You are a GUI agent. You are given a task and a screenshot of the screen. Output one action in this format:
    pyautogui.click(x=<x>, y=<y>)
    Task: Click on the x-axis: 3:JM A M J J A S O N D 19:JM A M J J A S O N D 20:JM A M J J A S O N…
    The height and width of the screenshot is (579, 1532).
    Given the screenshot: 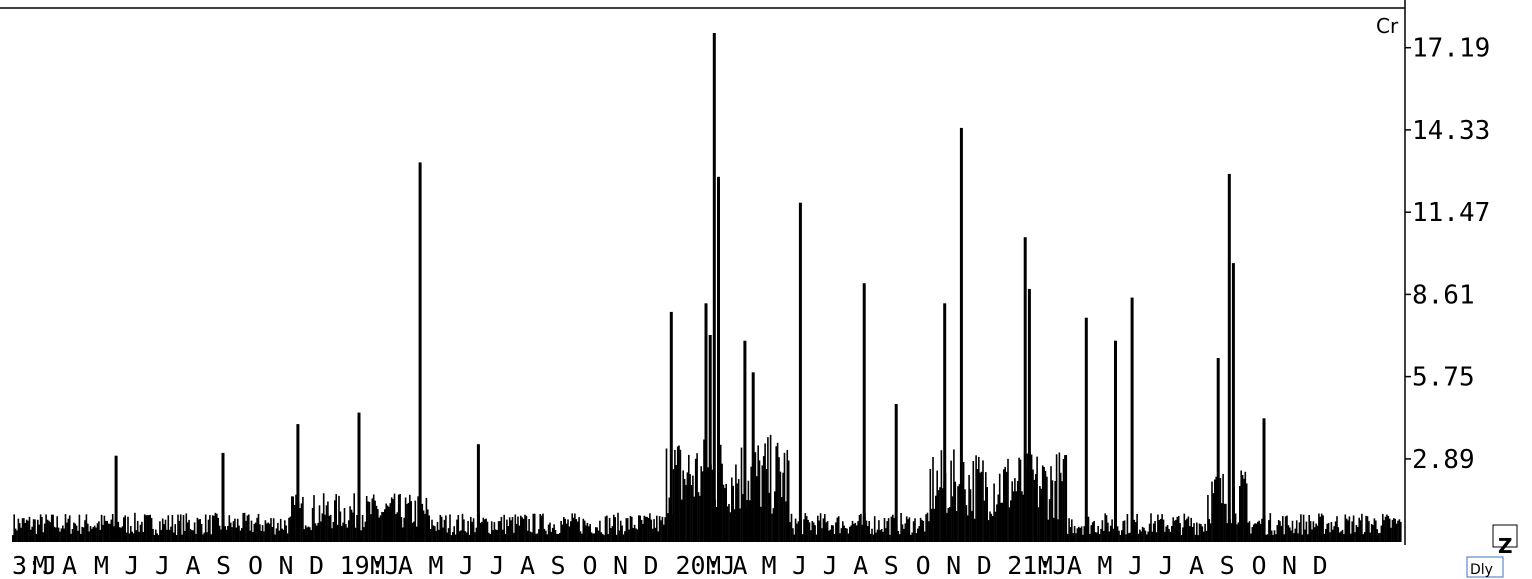 What is the action you would take?
    pyautogui.click(x=670, y=565)
    